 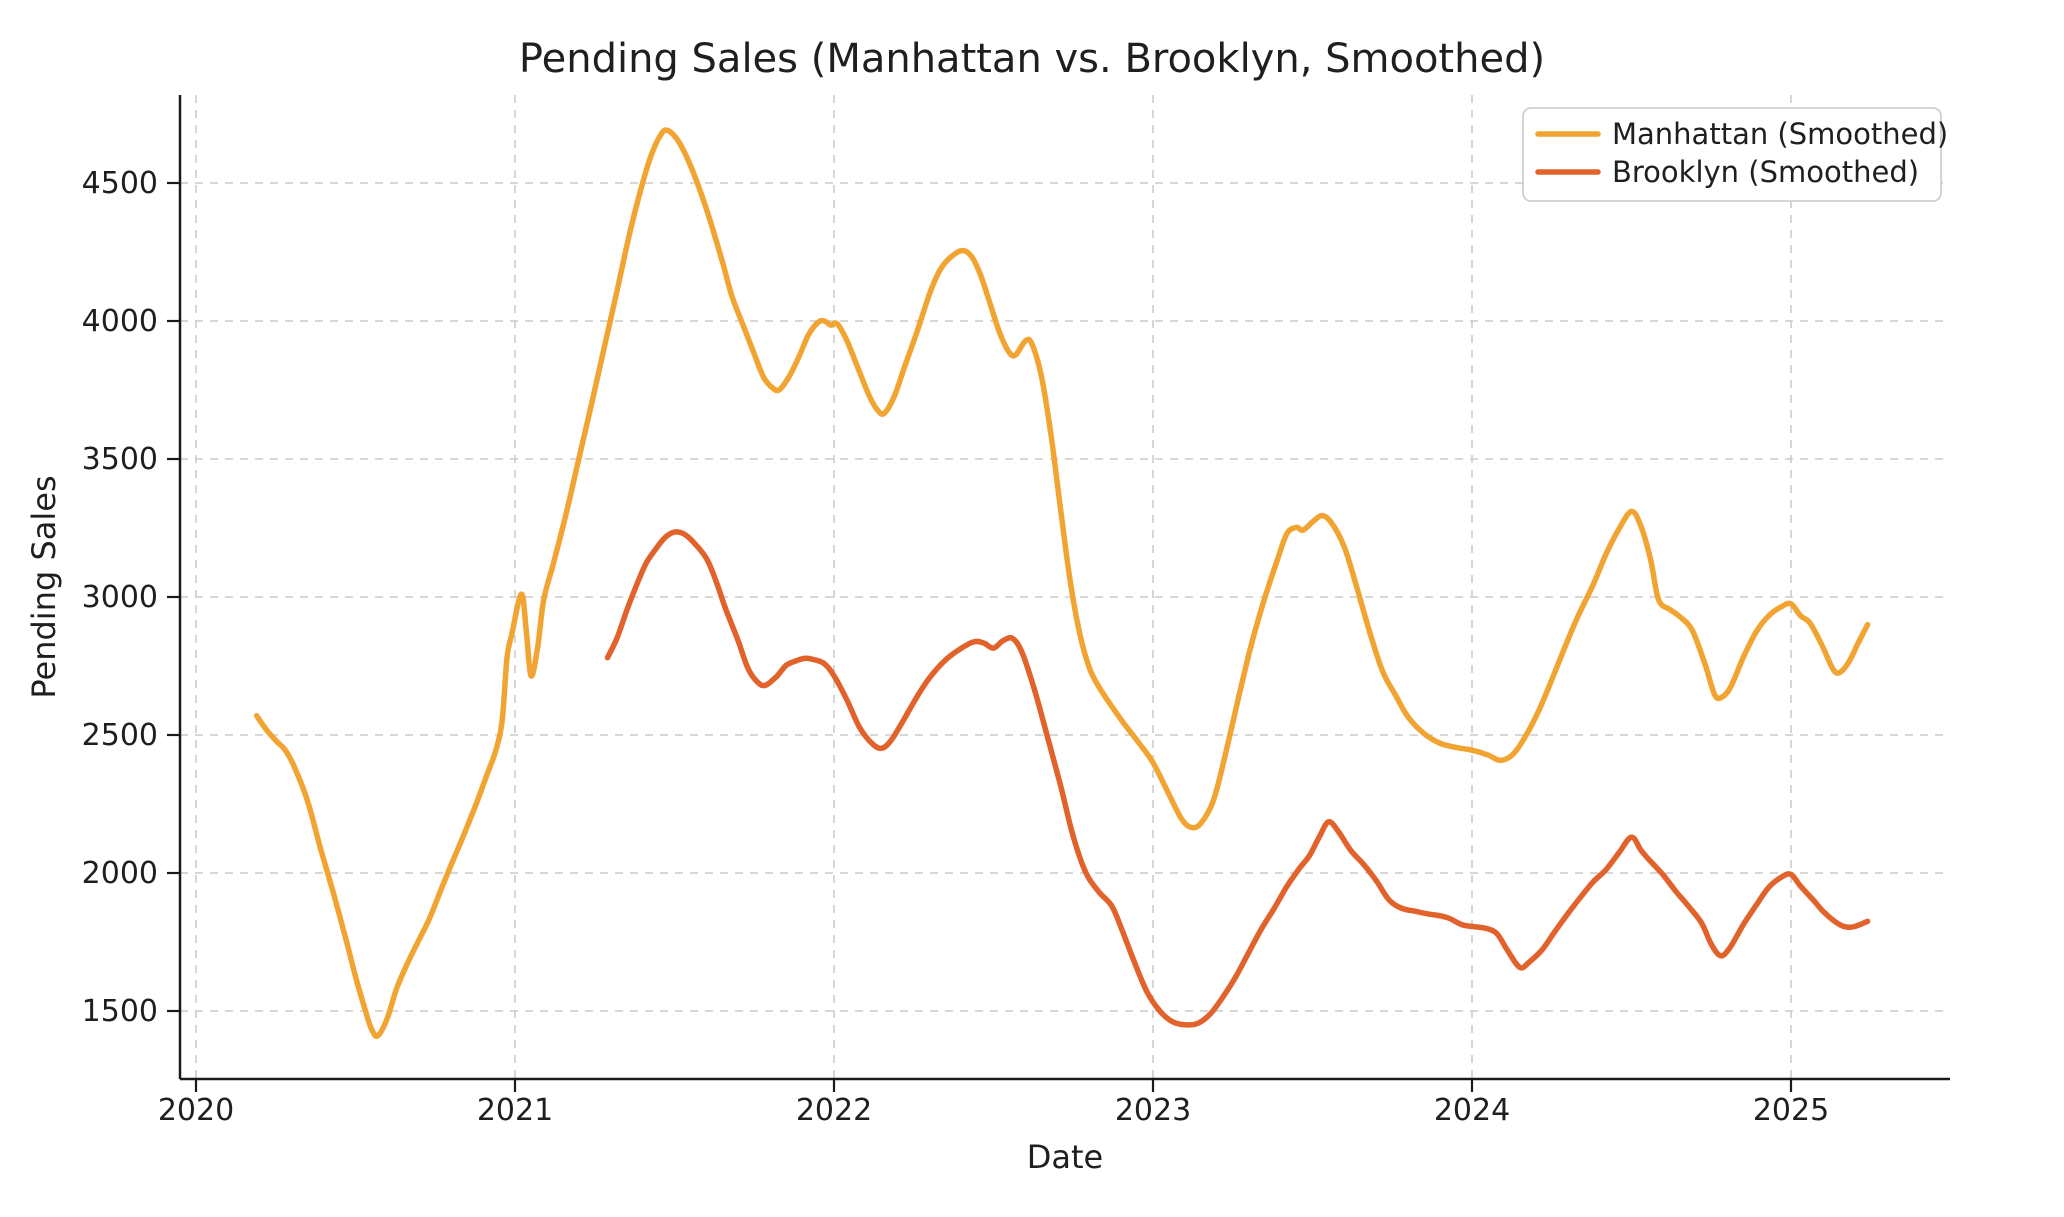 I want to click on y-tick-label: 3000, so click(x=120, y=597).